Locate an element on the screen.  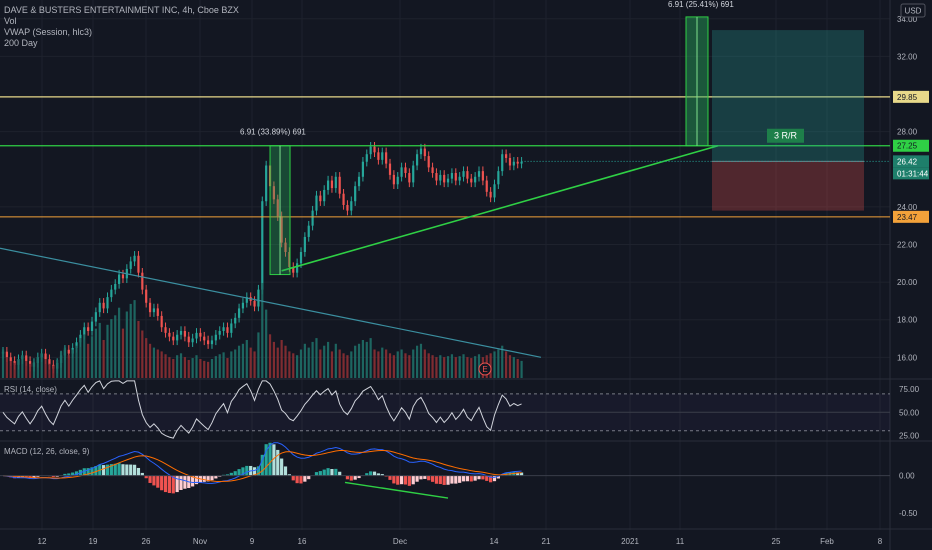
indicator-200day: 200 Day is located at coordinates (21, 43).